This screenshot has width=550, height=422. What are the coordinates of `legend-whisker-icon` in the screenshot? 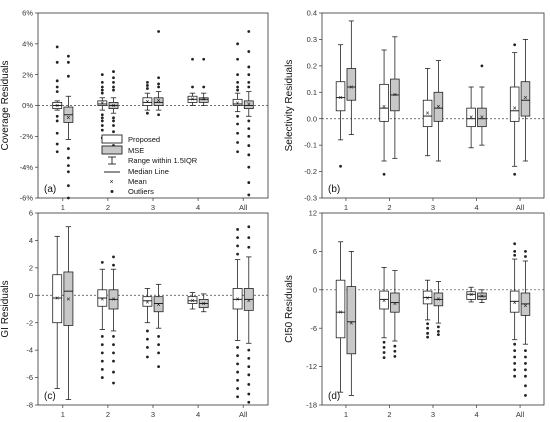 It's located at (112, 160).